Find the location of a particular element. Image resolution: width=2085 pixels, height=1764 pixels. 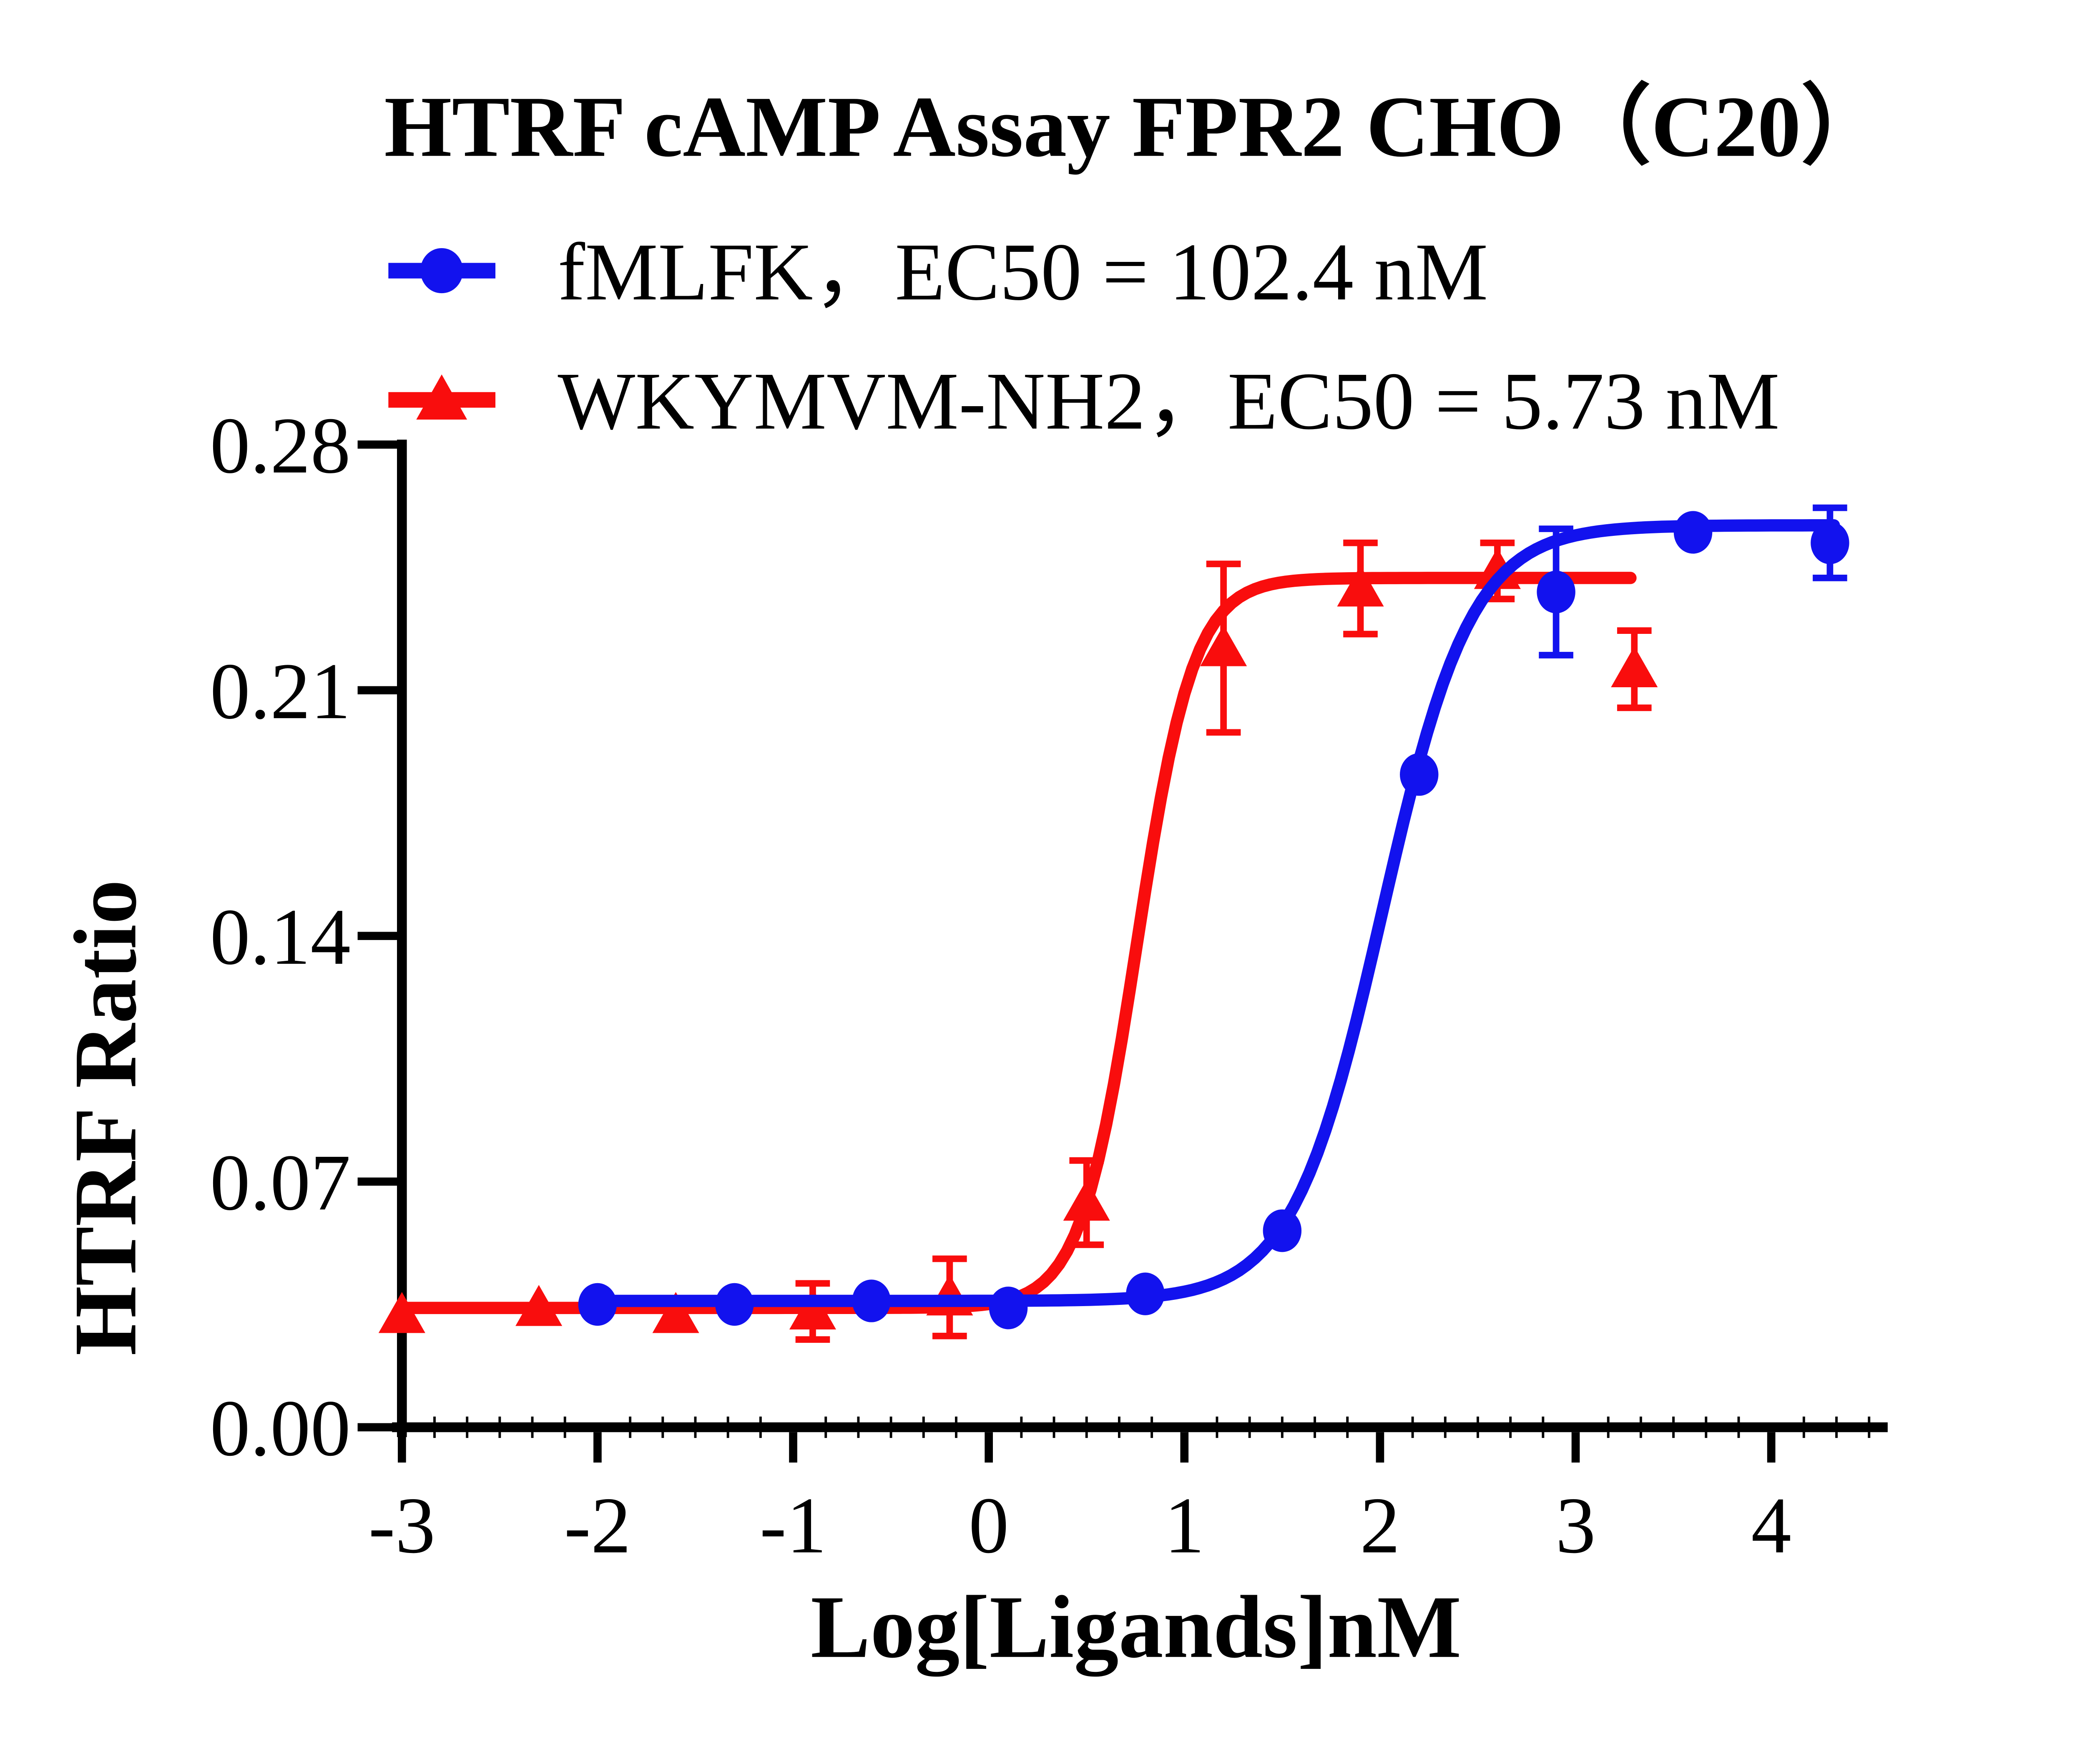

legend-label: WKYMVM-NH2，EC50 = 5.73 nM is located at coordinates (1169, 401).